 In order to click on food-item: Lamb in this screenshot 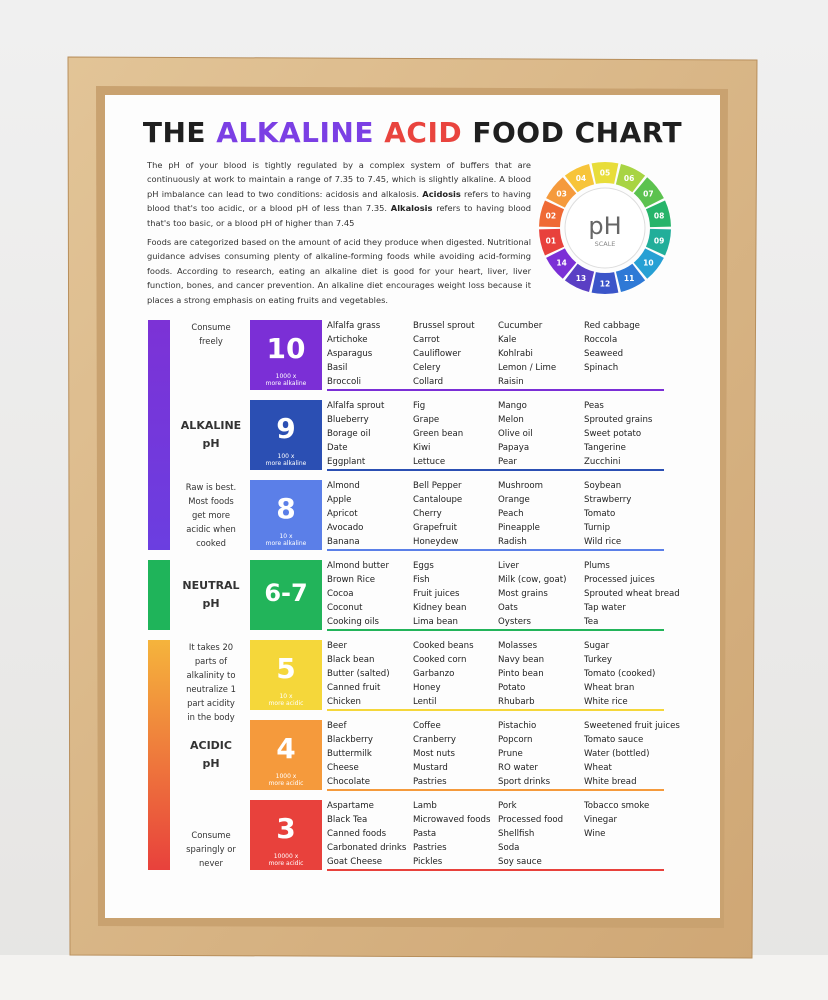, I will do `click(425, 806)`.